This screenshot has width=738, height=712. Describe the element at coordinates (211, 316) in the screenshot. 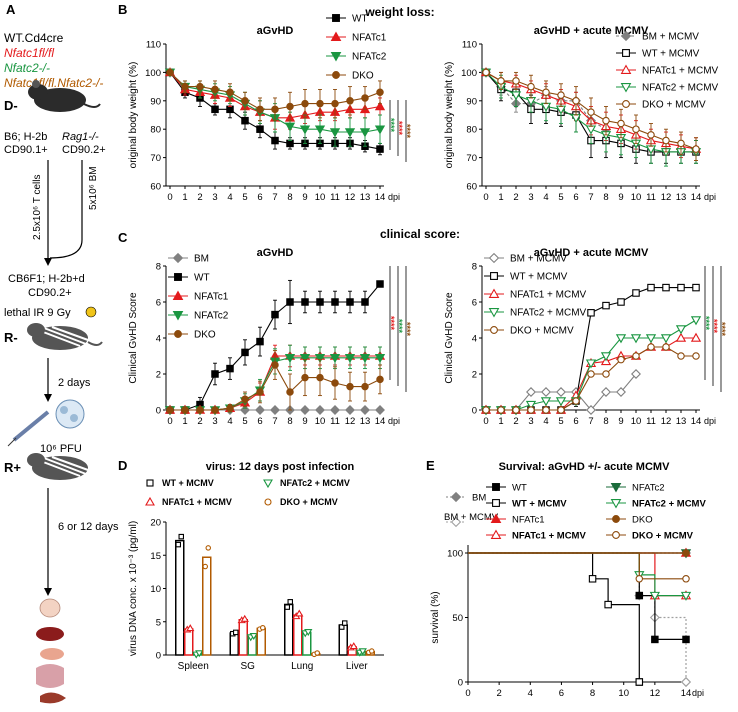

I see `legend-label: NFATc2` at that location.